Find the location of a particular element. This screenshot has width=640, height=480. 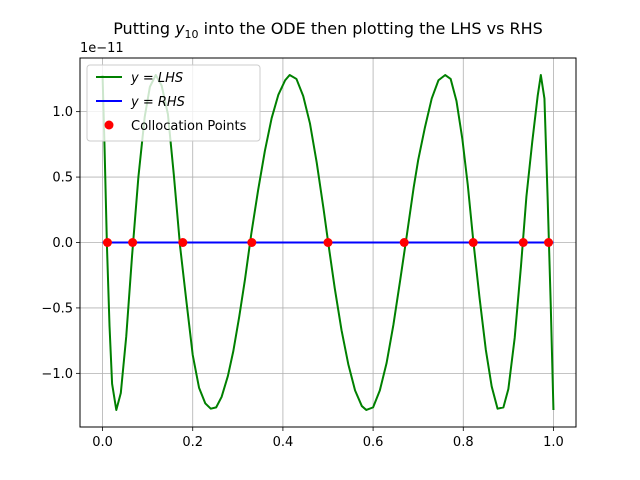

x-tick-label: 0.6 is located at coordinates (373, 442).